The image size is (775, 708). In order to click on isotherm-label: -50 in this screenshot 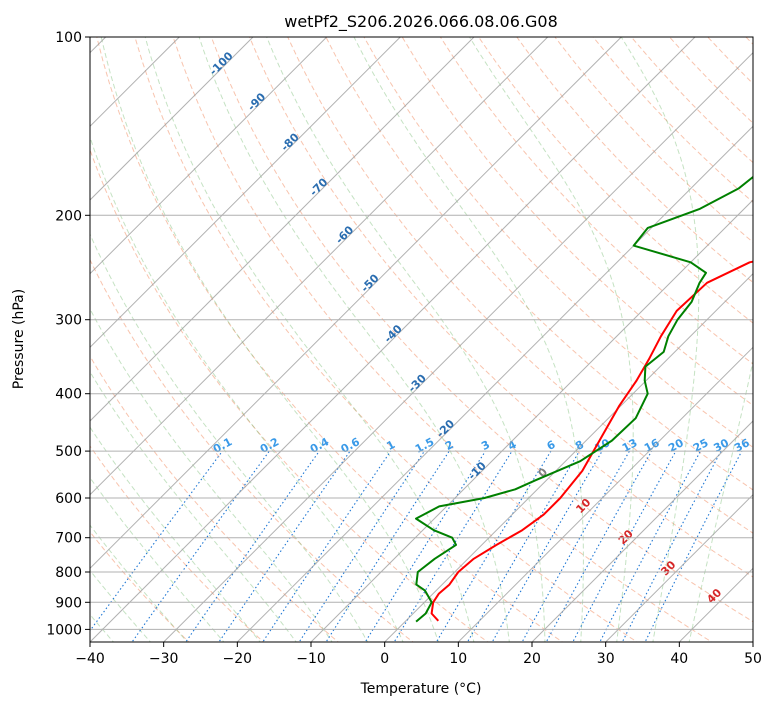, I will do `click(369, 282)`.